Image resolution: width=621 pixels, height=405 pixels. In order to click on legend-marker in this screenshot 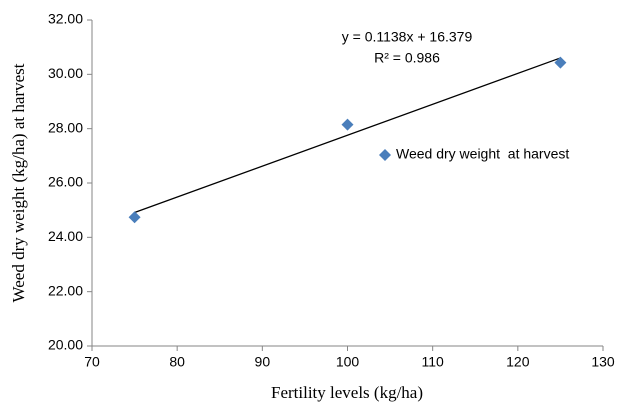, I will do `click(385, 155)`.